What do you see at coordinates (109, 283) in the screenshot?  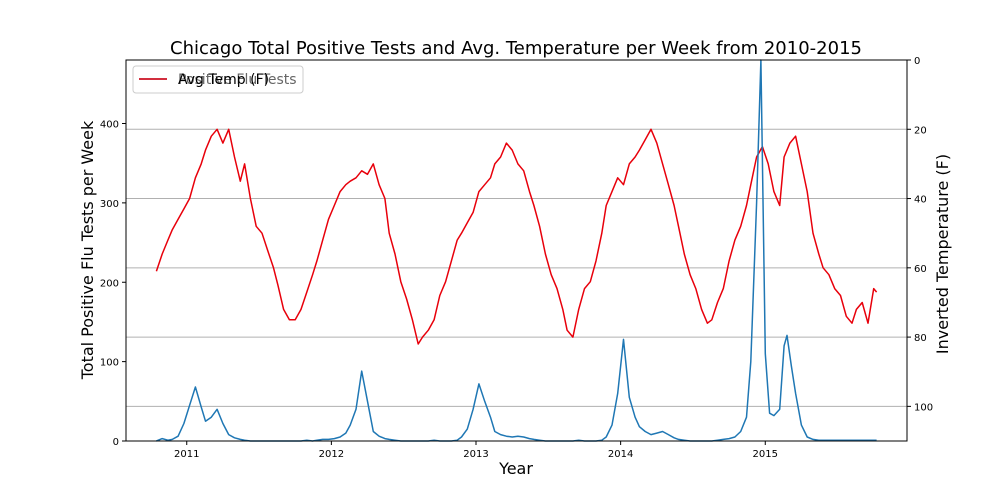 I see `y-tick-label-left: 200` at bounding box center [109, 283].